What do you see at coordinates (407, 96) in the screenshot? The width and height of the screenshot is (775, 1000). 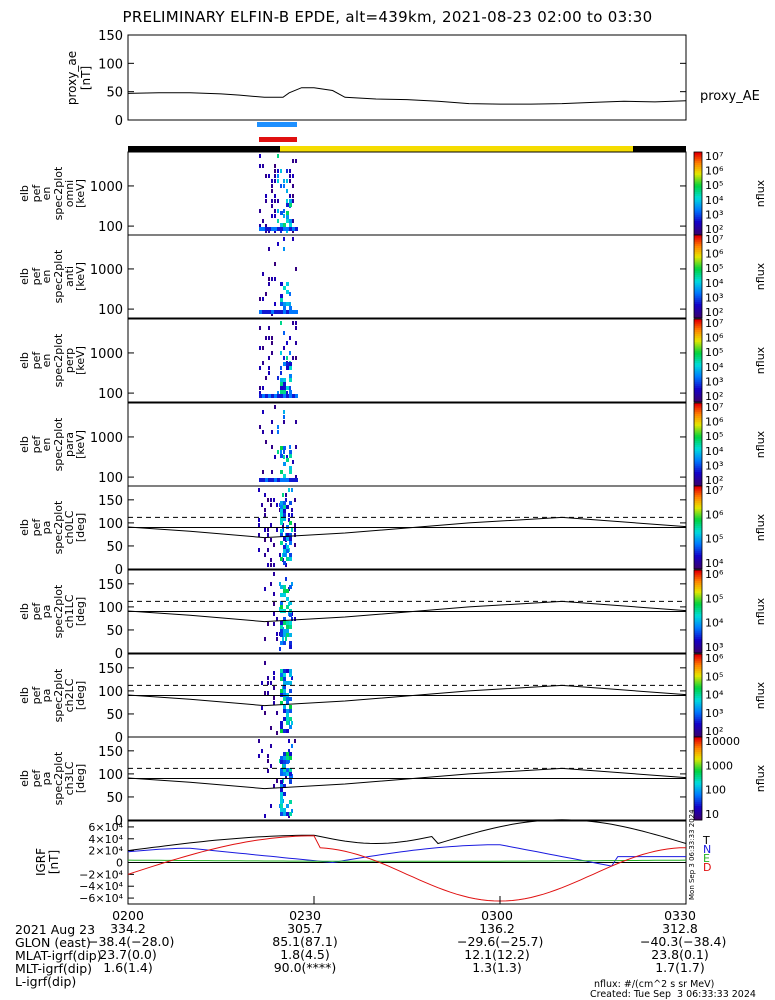 I see `proxy-ae-series-line` at bounding box center [407, 96].